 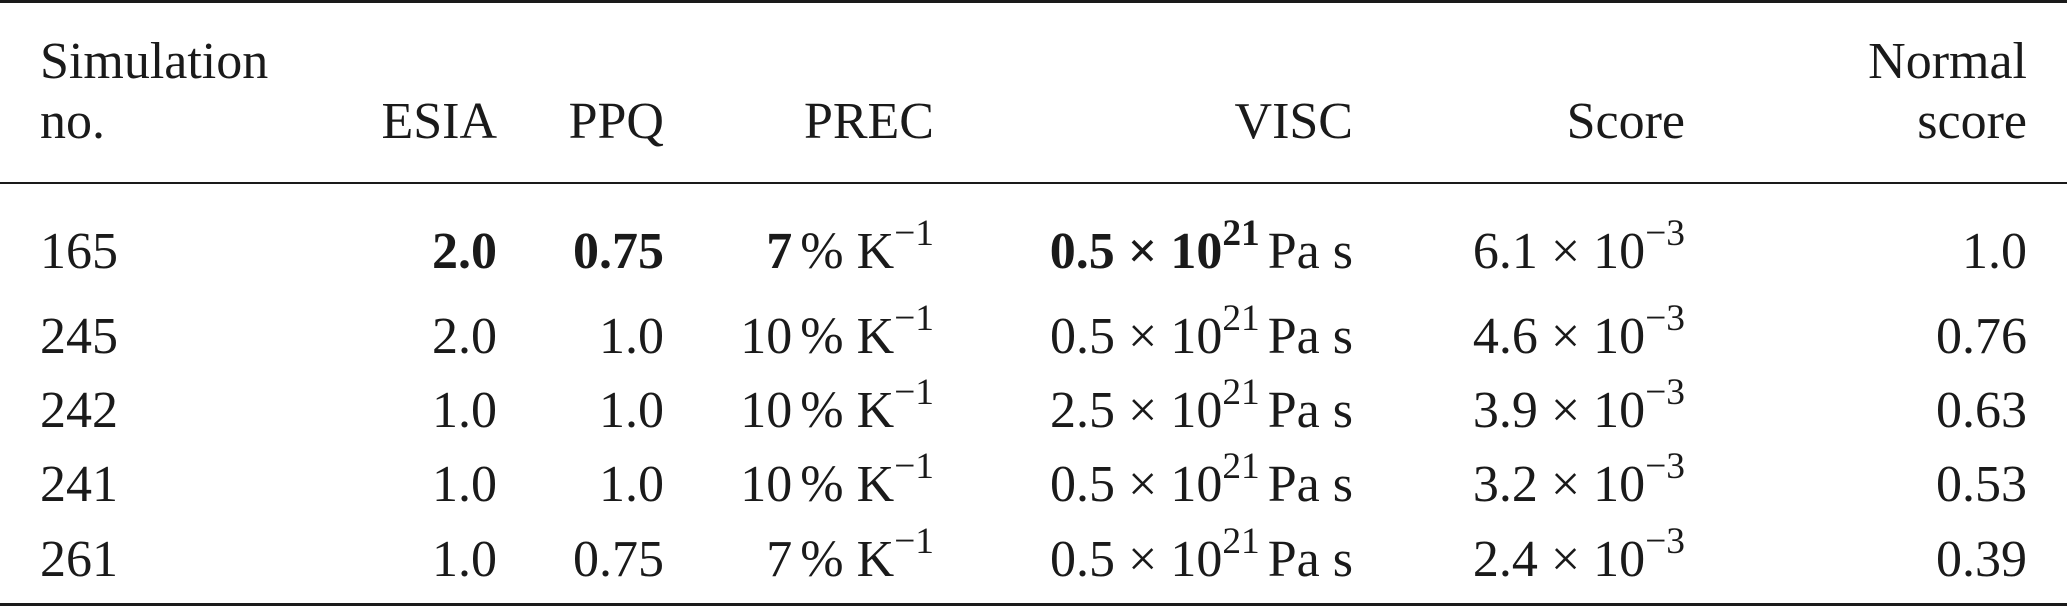 I want to click on cell-simulation-no: 245, so click(x=79, y=336).